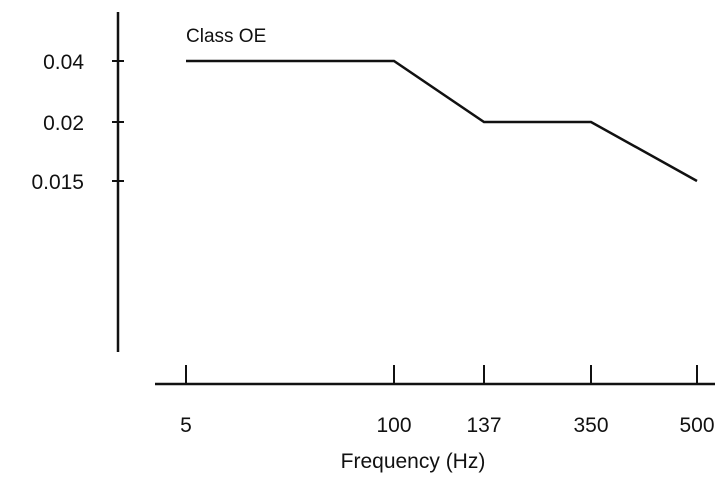 The height and width of the screenshot is (479, 721). I want to click on y-tick-label-2: 0.015, so click(57, 182).